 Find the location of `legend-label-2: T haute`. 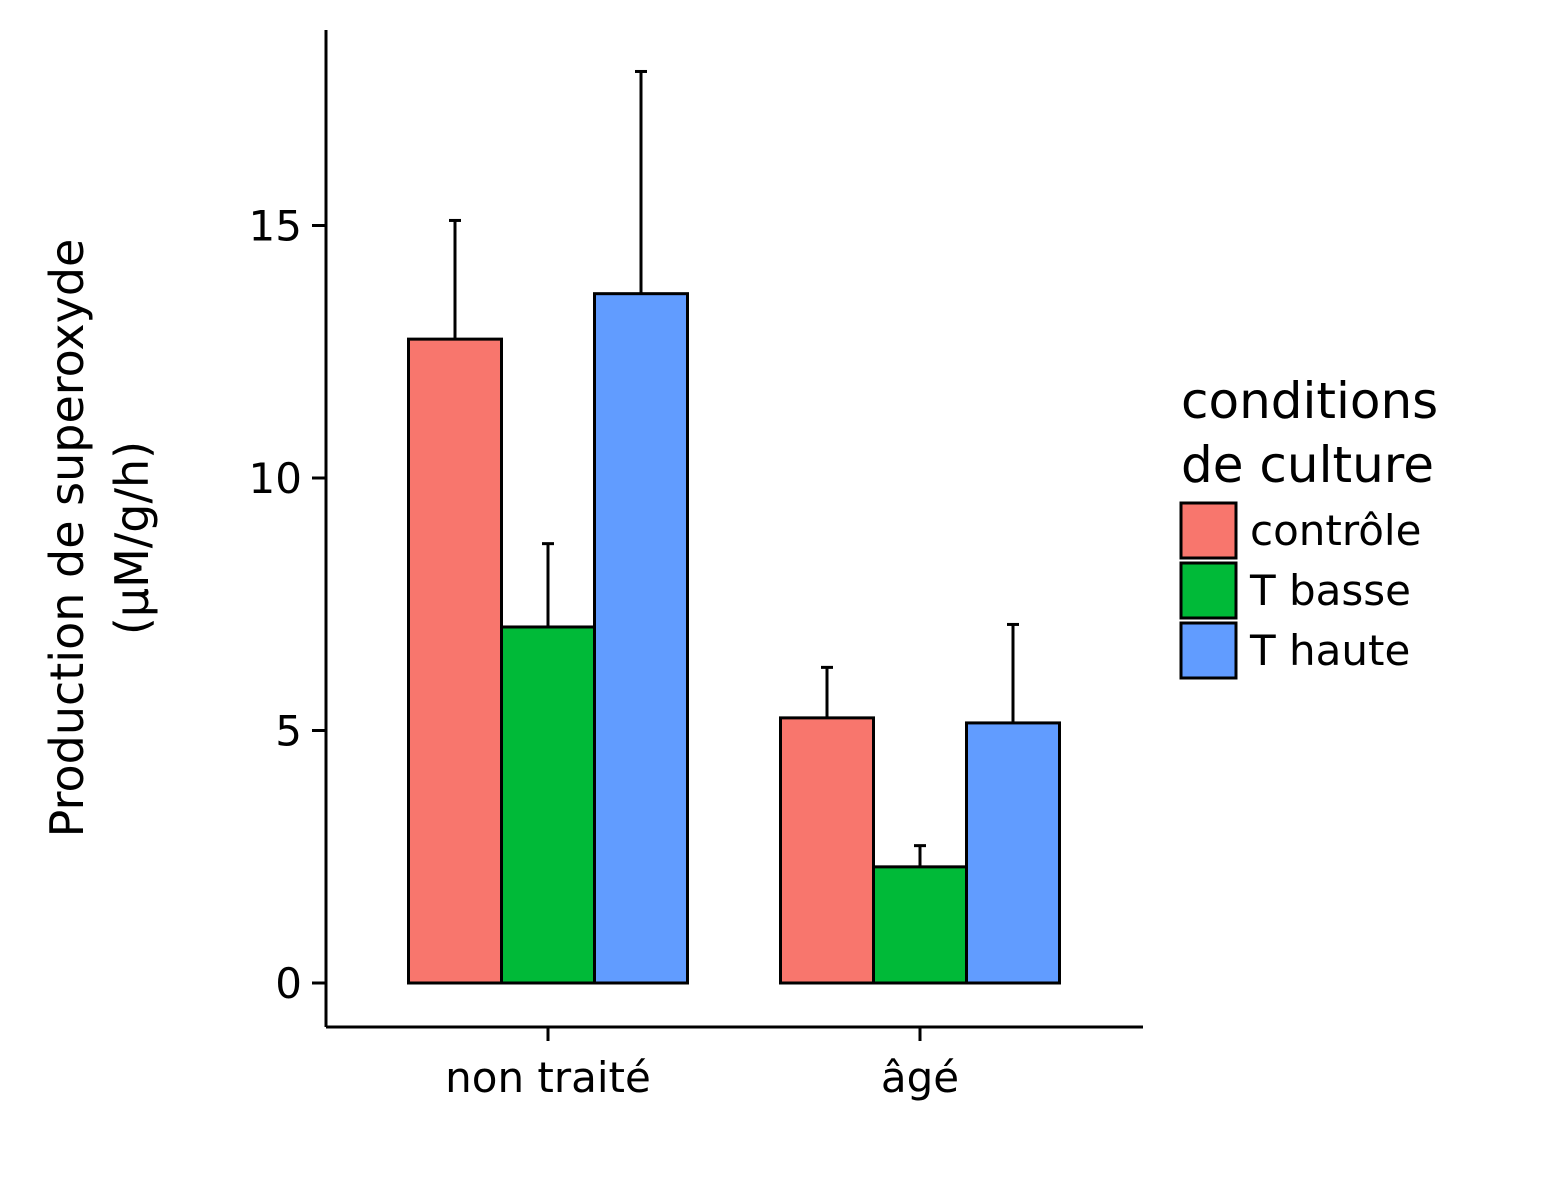

legend-label-2: T haute is located at coordinates (1329, 650).